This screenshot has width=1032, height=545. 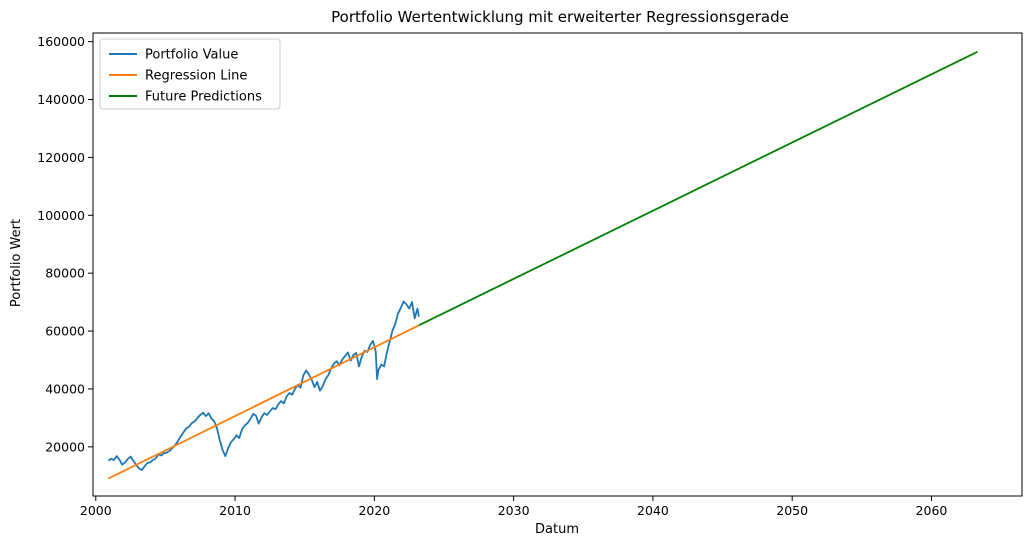 I want to click on series-line-portfolio-value, so click(x=263, y=385).